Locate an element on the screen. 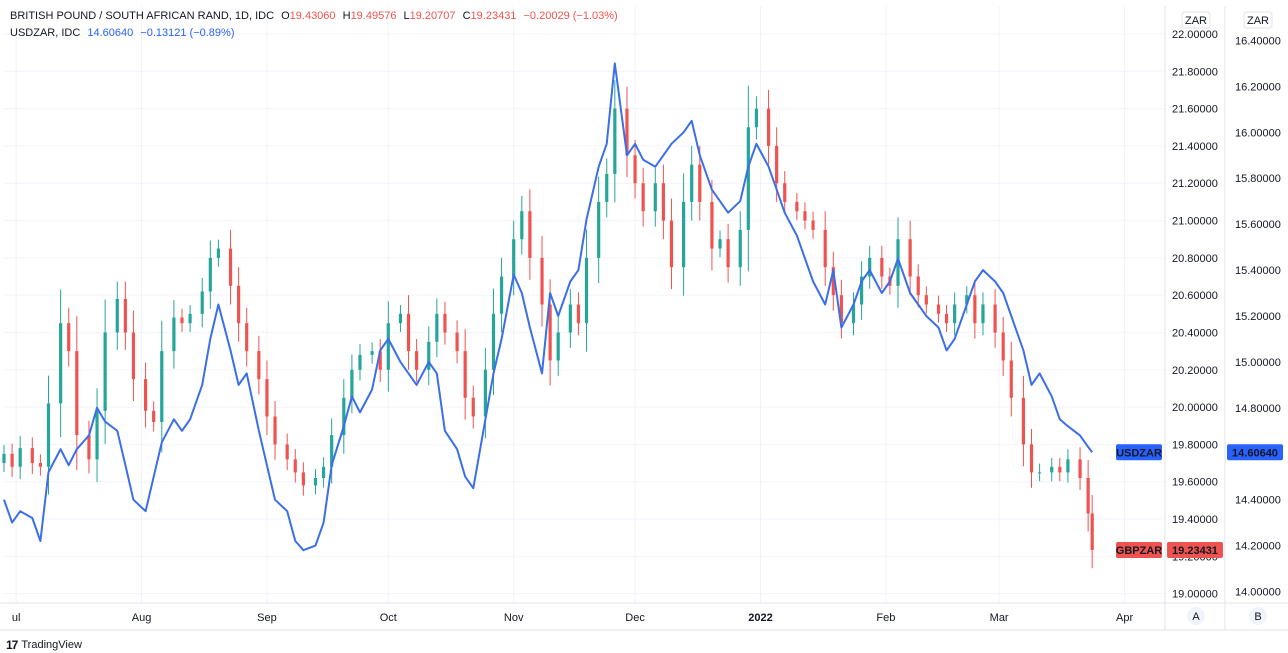  left-axis-tick: 20.40000 is located at coordinates (1195, 333).